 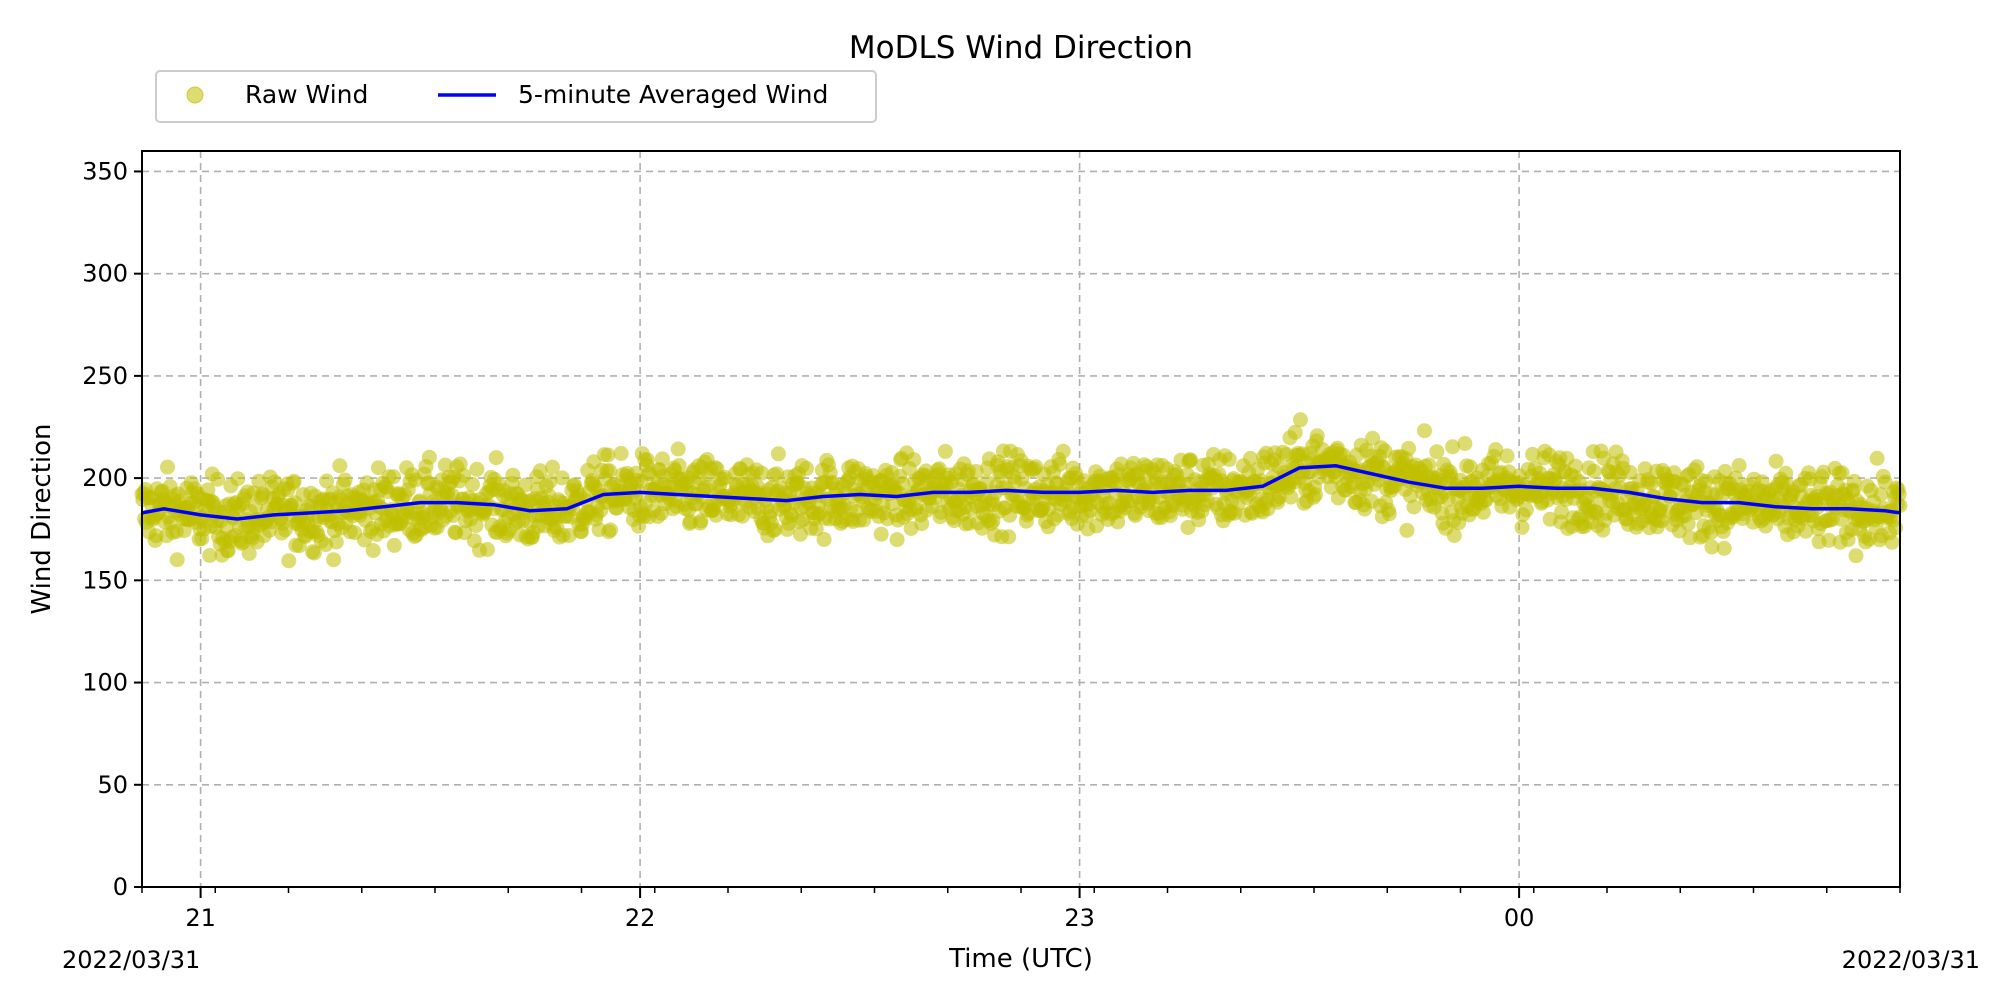 What do you see at coordinates (1020, 959) in the screenshot?
I see `x-axis-title: Time (UTC)` at bounding box center [1020, 959].